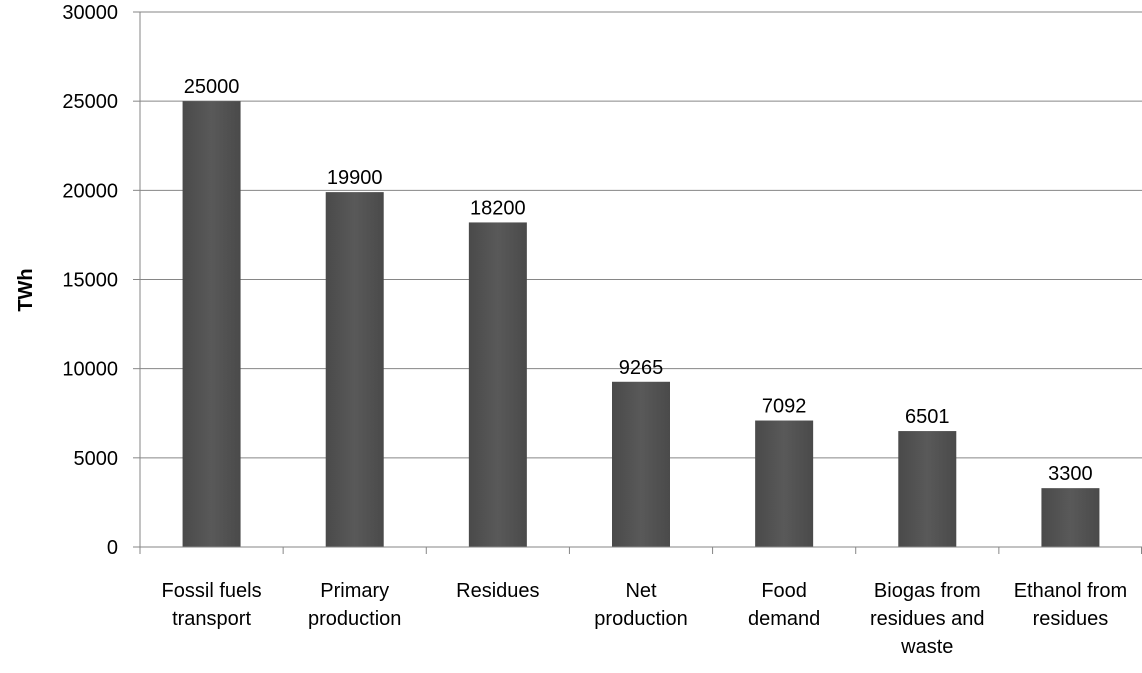  Describe the element at coordinates (641, 591) in the screenshot. I see `x-category-label-line: Net` at that location.